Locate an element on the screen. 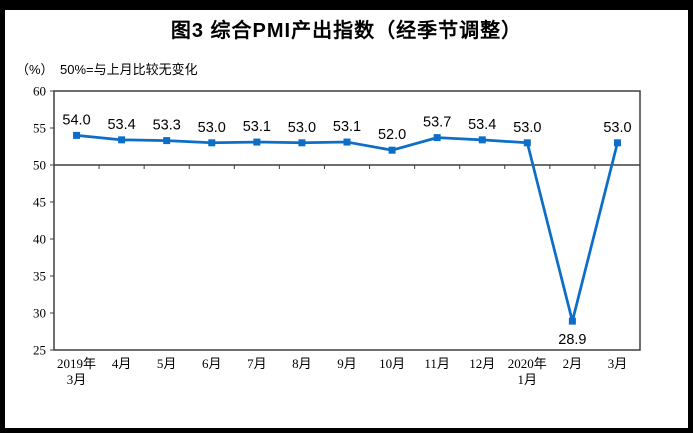 Image resolution: width=693 pixels, height=433 pixels. x-tick-label: 6月 is located at coordinates (212, 363).